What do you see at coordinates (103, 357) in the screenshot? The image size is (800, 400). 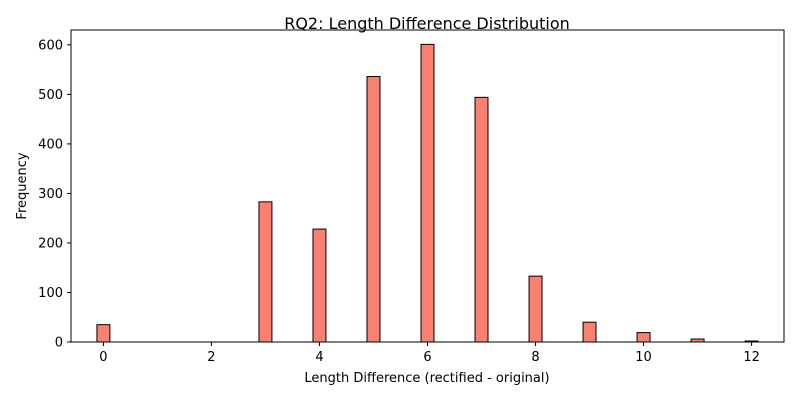 I see `x-tick-label-0: 0` at bounding box center [103, 357].